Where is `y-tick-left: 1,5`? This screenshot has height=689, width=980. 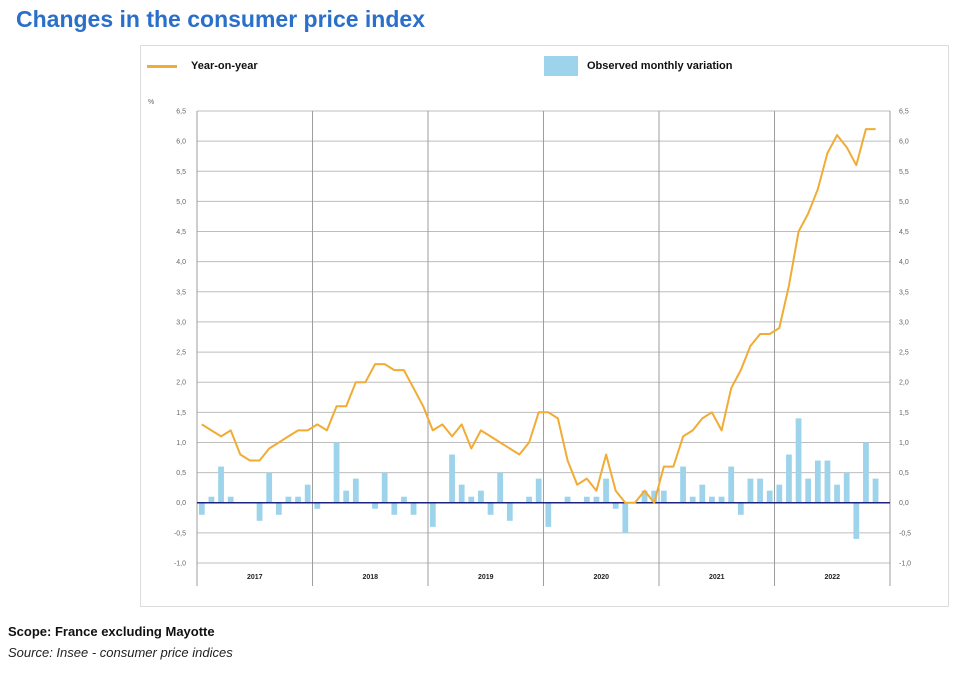
y-tick-left: 1,5 is located at coordinates (181, 413).